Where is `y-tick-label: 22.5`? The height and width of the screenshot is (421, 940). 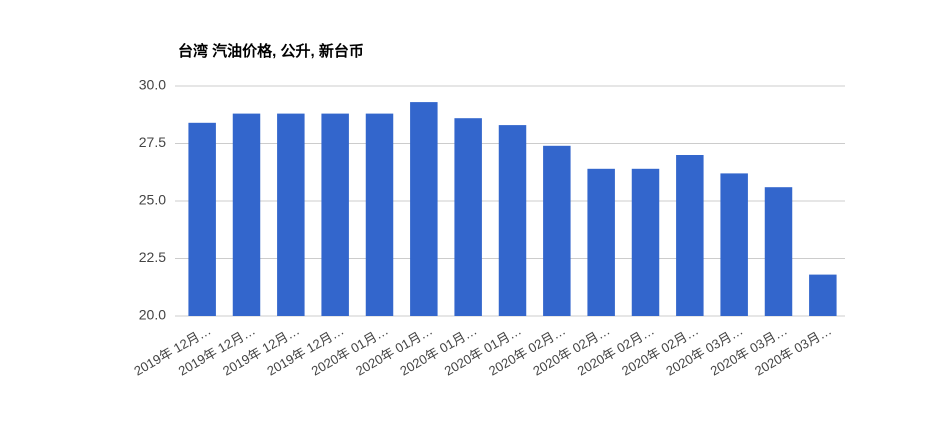 y-tick-label: 22.5 is located at coordinates (152, 257).